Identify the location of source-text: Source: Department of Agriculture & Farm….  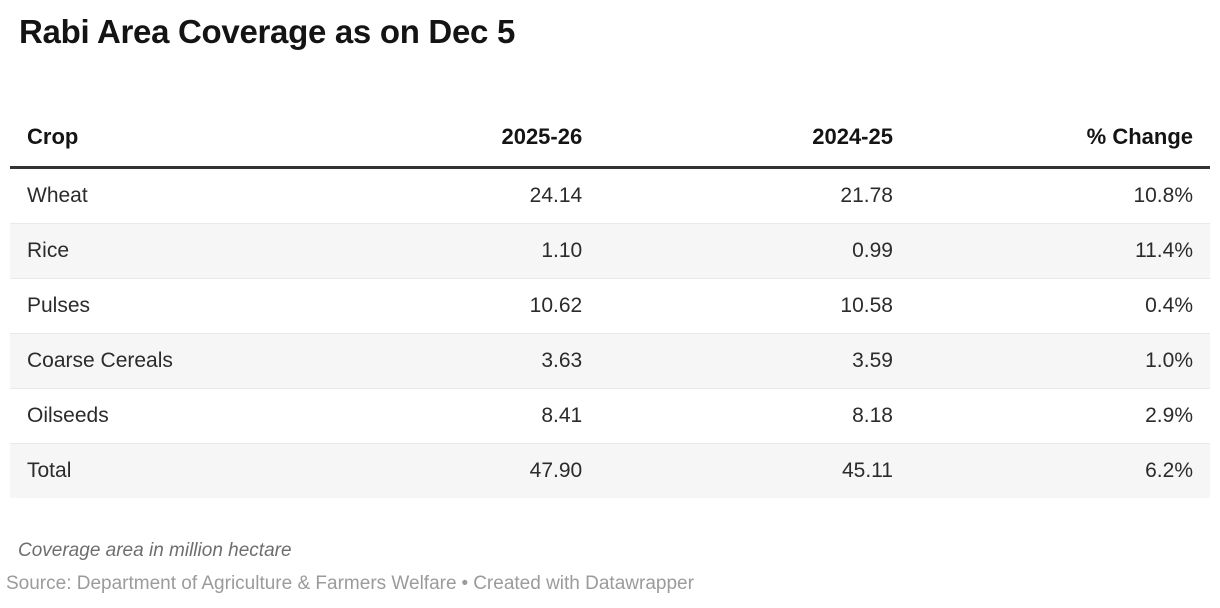
(231, 583).